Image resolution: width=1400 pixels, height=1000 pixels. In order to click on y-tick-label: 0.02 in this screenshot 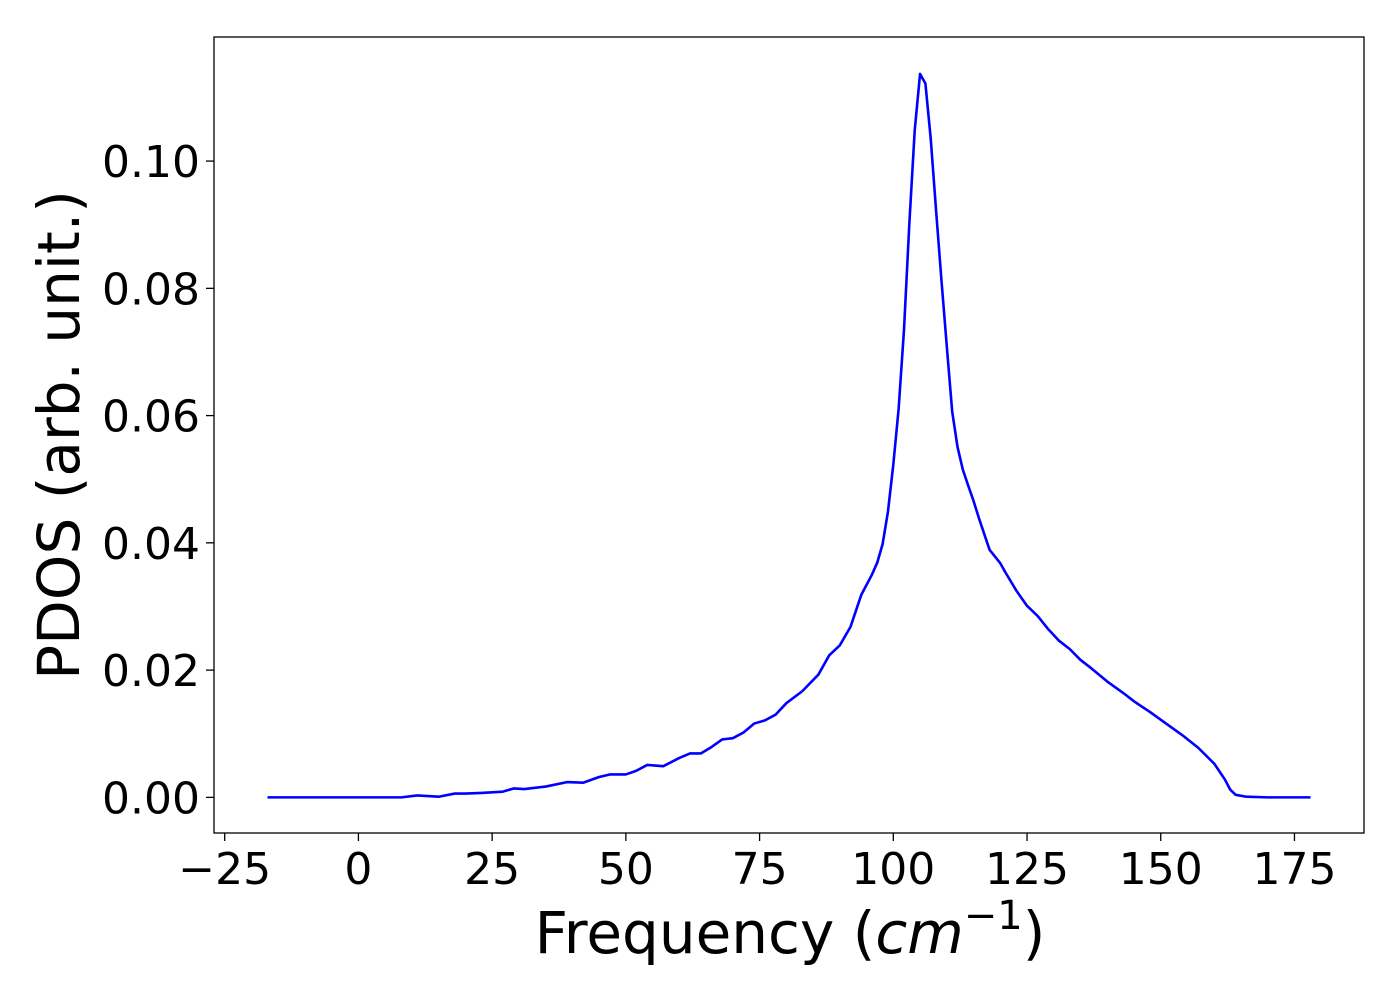, I will do `click(151, 671)`.